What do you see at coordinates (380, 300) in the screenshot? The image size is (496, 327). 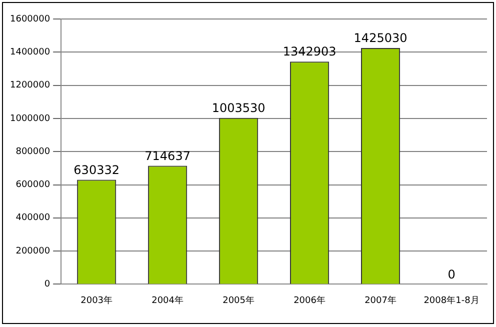 I see `x-tick-label: 2007年` at bounding box center [380, 300].